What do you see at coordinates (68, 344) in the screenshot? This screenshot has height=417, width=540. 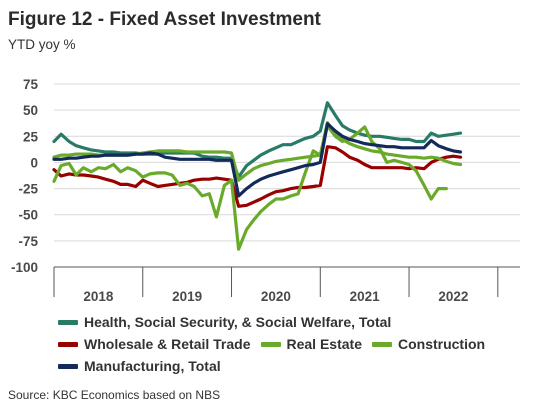 I see `legend-swatch-wholesale` at bounding box center [68, 344].